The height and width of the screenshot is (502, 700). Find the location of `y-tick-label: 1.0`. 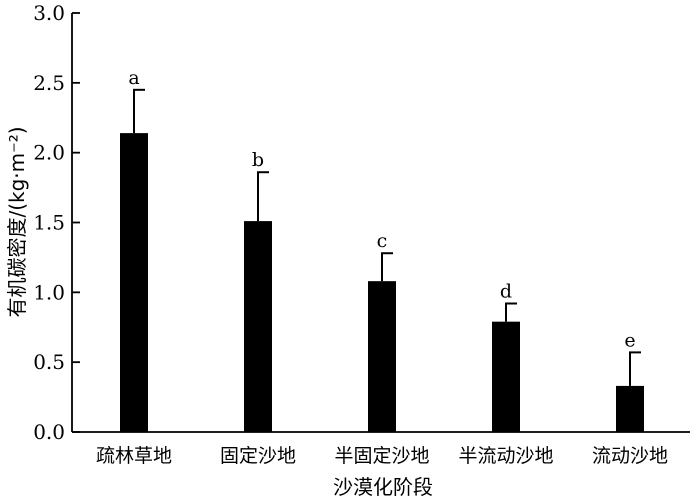

y-tick-label: 1.0 is located at coordinates (49, 292).